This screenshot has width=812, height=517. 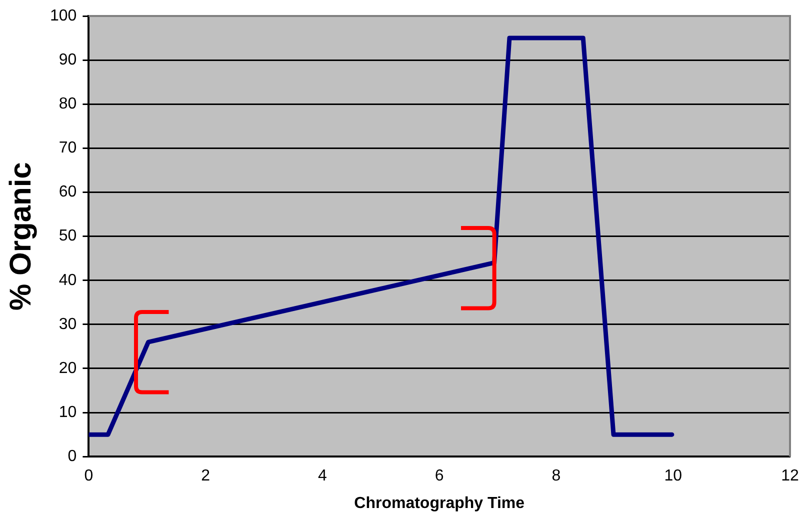 What do you see at coordinates (439, 503) in the screenshot?
I see `x-axis-title: Chromatography Time` at bounding box center [439, 503].